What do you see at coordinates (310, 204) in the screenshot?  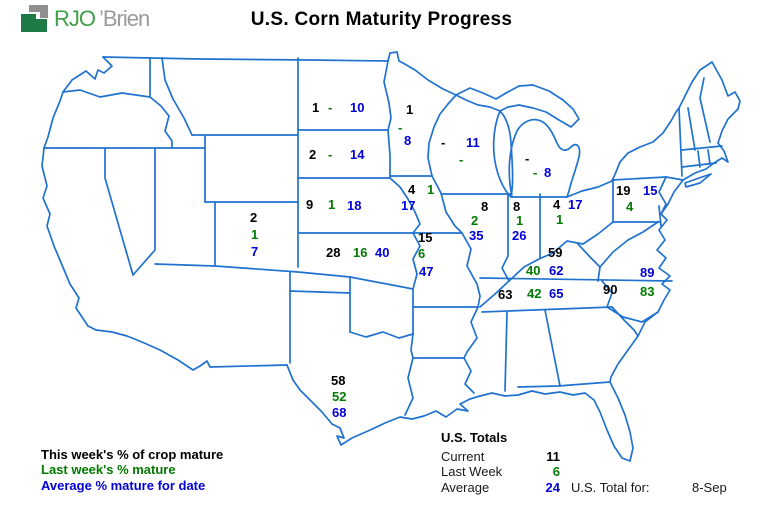 I see `value-nebraska-current: 9` at bounding box center [310, 204].